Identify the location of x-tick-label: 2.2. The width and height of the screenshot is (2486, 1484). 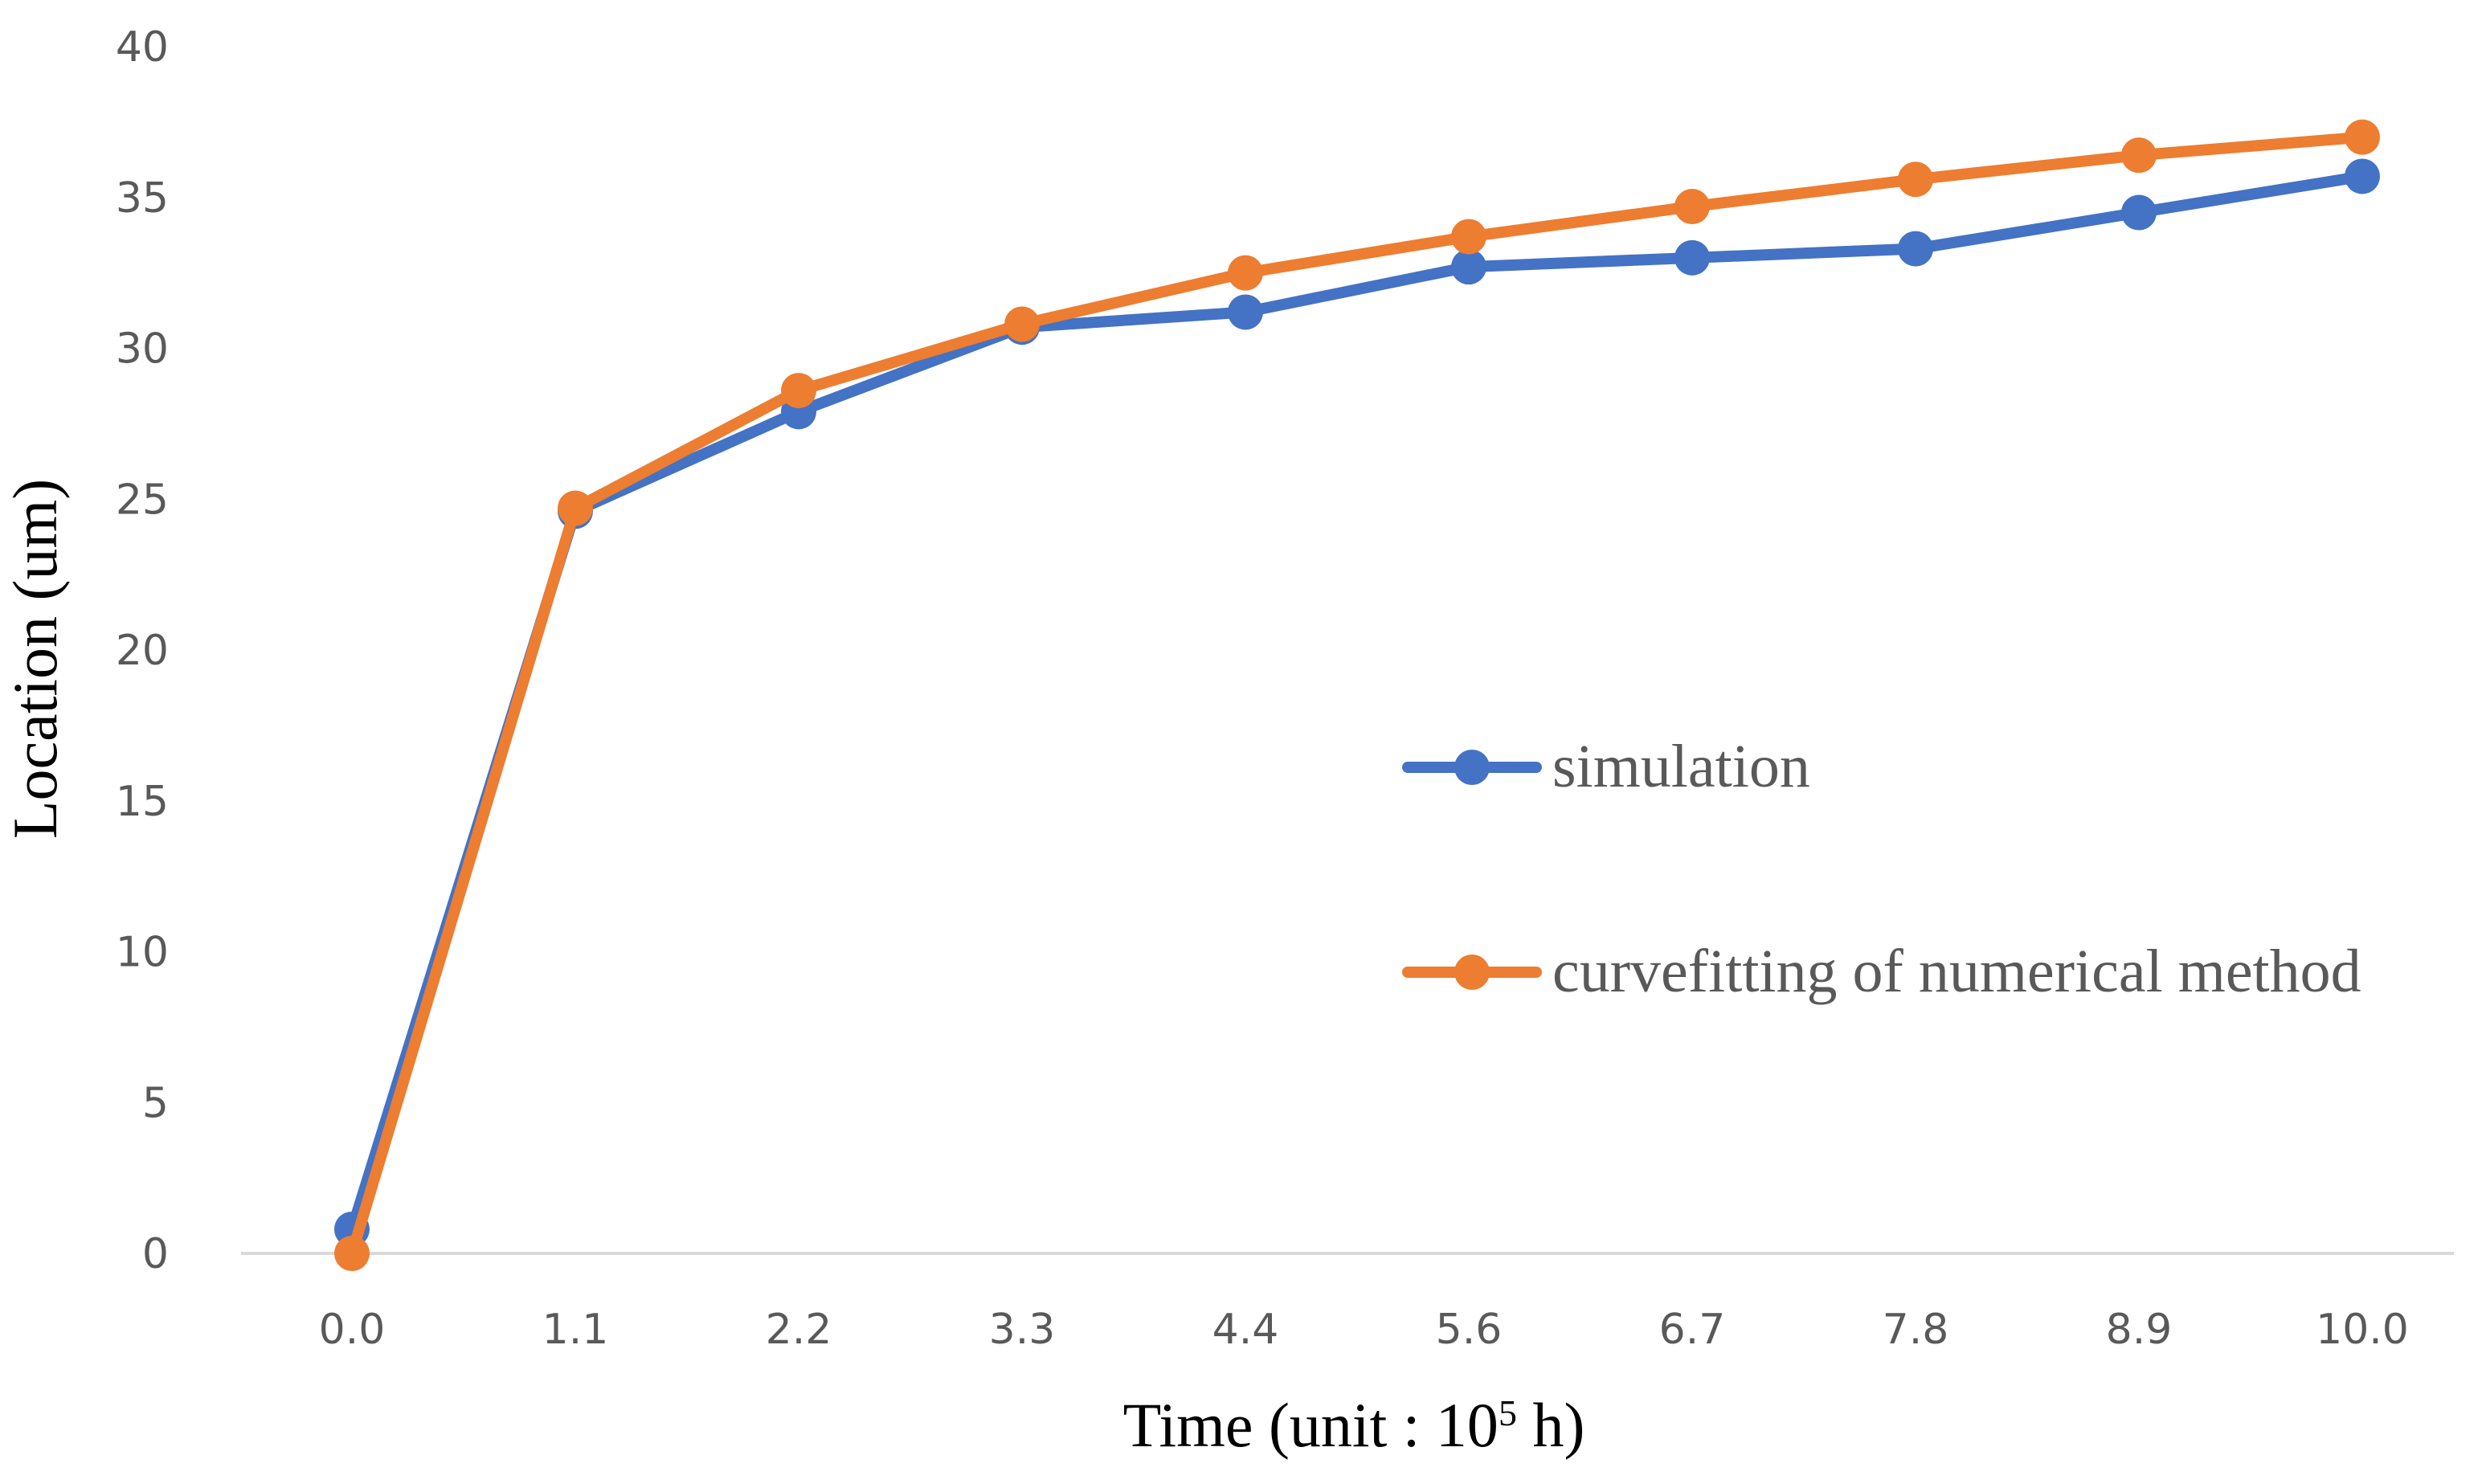
(799, 1330).